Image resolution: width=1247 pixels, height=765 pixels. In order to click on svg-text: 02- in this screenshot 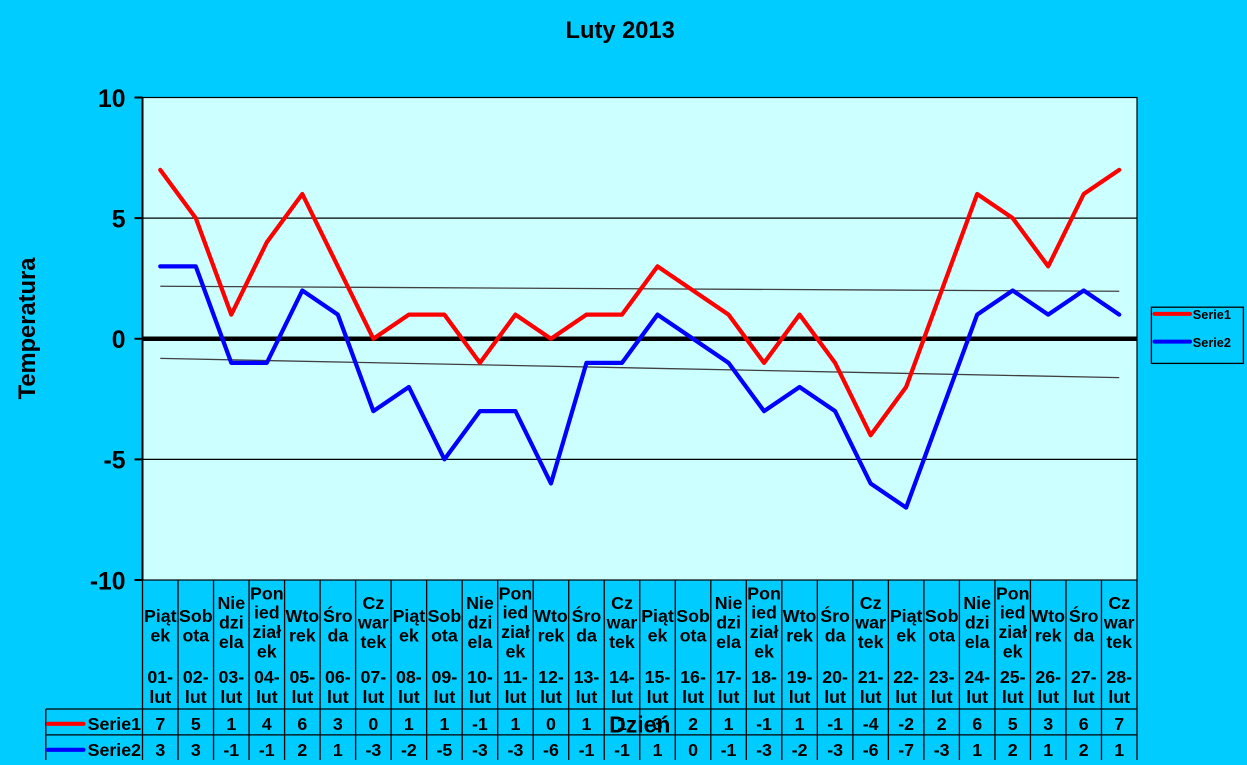, I will do `click(196, 677)`.